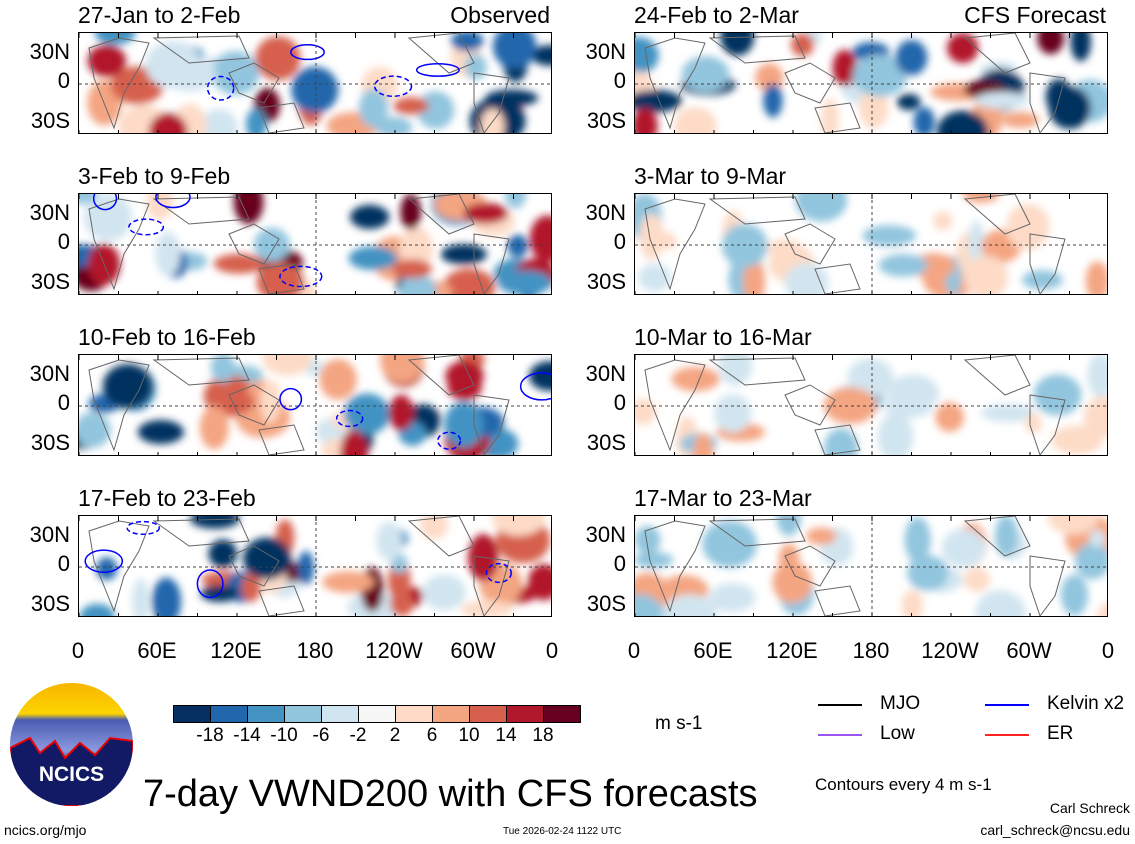 The image size is (1135, 844). What do you see at coordinates (1060, 733) in the screenshot?
I see `legend-label: ER` at bounding box center [1060, 733].